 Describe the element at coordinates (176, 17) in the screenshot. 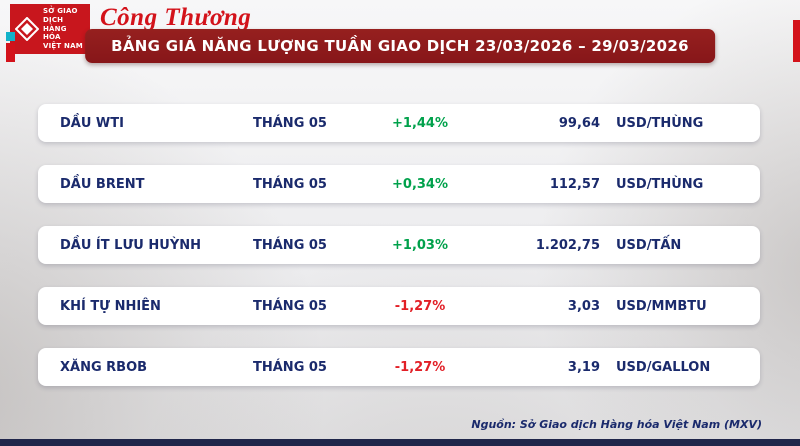

I see `congthuong-logo: Công Thương` at that location.